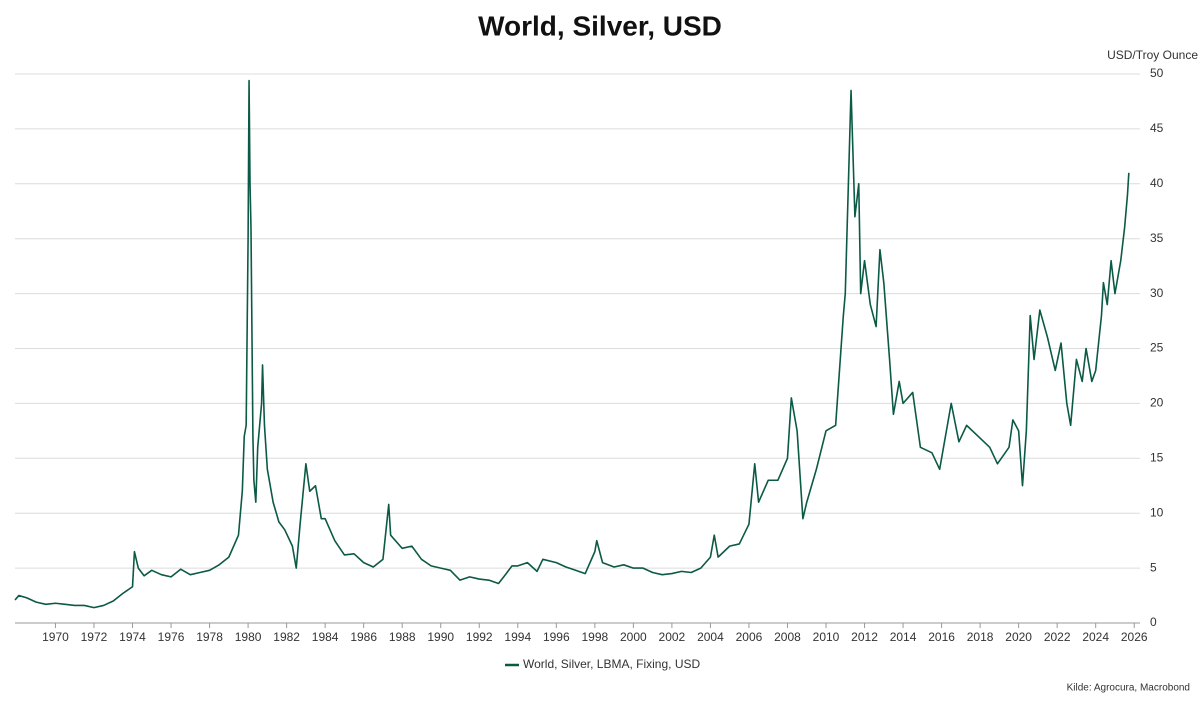  I want to click on x-tick-label: 1972, so click(94, 637).